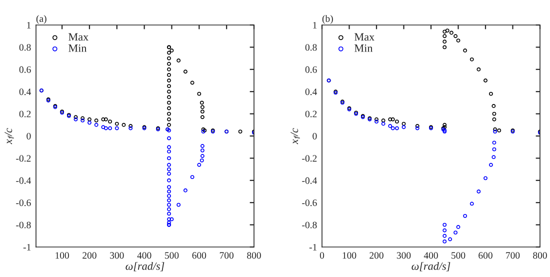 The height and width of the screenshot is (277, 550). I want to click on text: (a), so click(41, 19).